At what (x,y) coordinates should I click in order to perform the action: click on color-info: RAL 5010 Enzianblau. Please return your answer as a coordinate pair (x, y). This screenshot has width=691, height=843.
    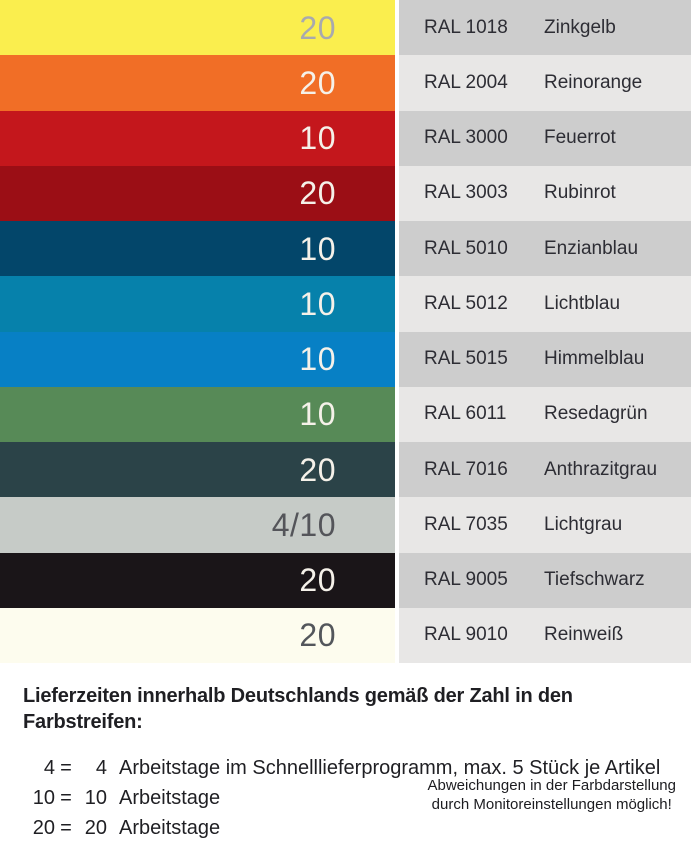
    Looking at the image, I should click on (545, 249).